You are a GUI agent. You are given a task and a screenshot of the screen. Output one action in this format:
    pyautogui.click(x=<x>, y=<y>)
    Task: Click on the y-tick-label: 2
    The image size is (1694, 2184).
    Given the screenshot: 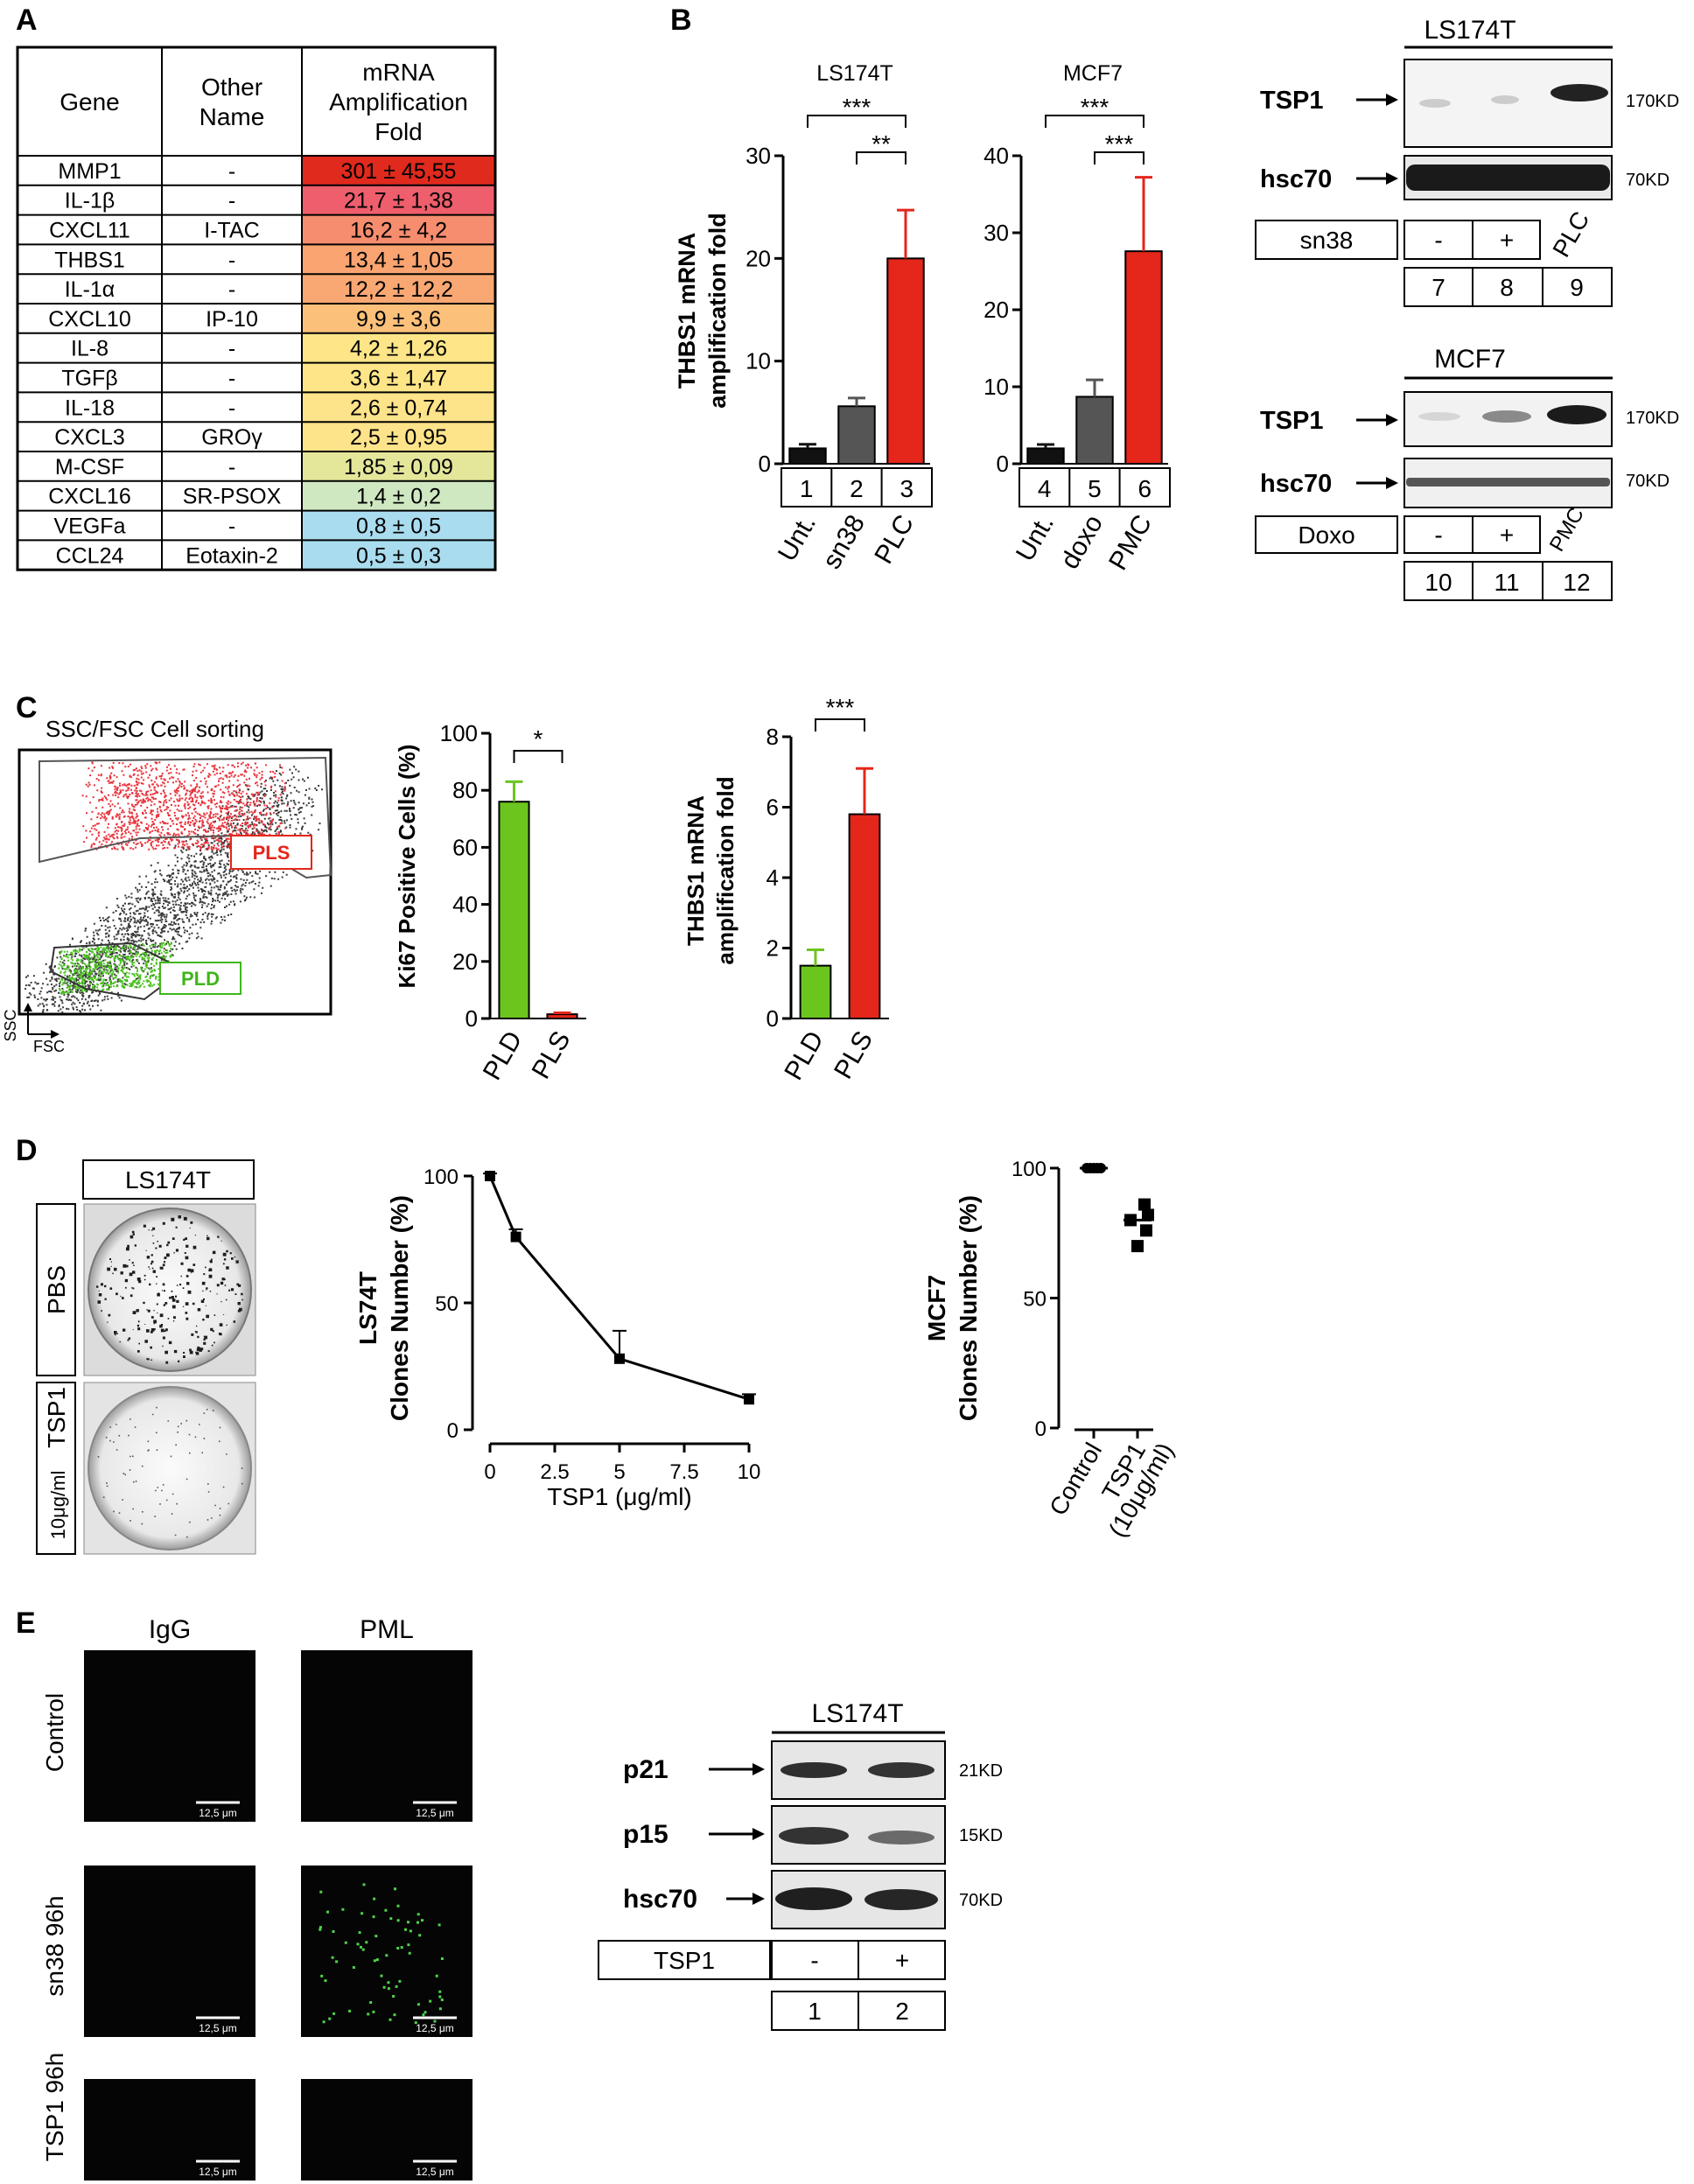 What is the action you would take?
    pyautogui.click(x=772, y=948)
    